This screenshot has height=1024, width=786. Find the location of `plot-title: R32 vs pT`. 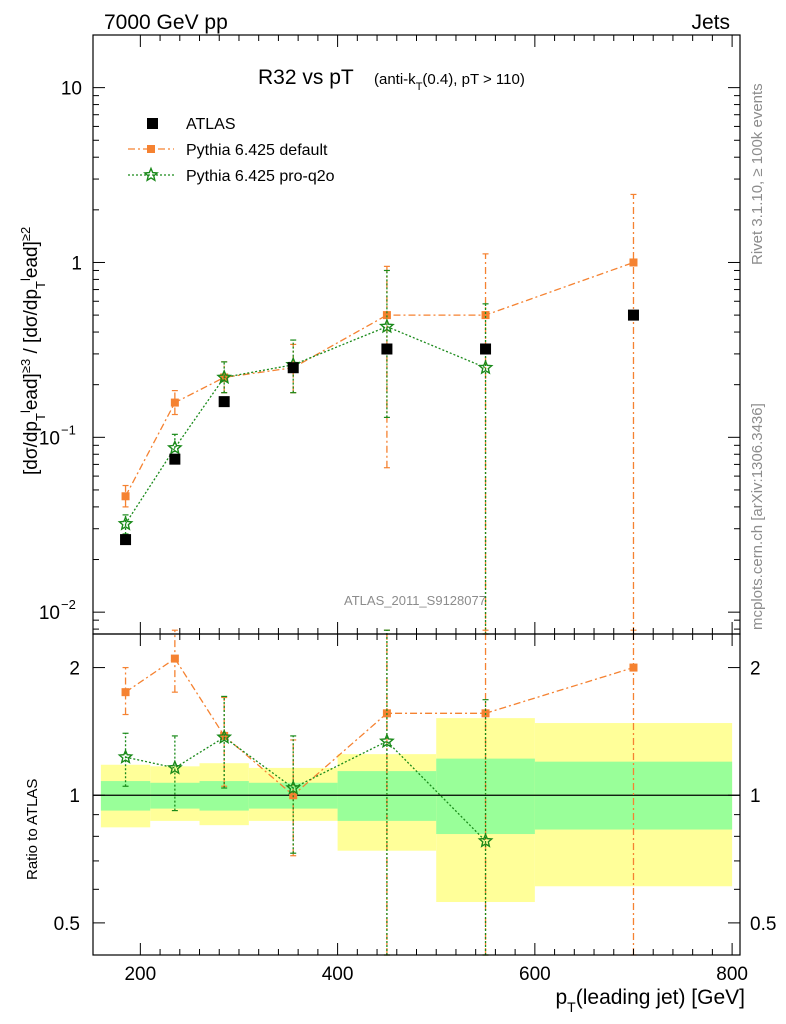

plot-title: R32 vs pT is located at coordinates (306, 77).